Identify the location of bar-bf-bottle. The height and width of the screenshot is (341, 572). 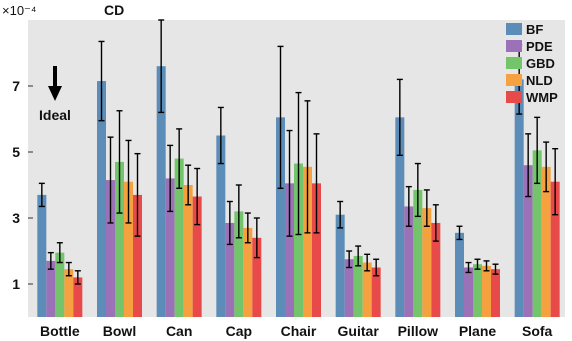
(42, 255).